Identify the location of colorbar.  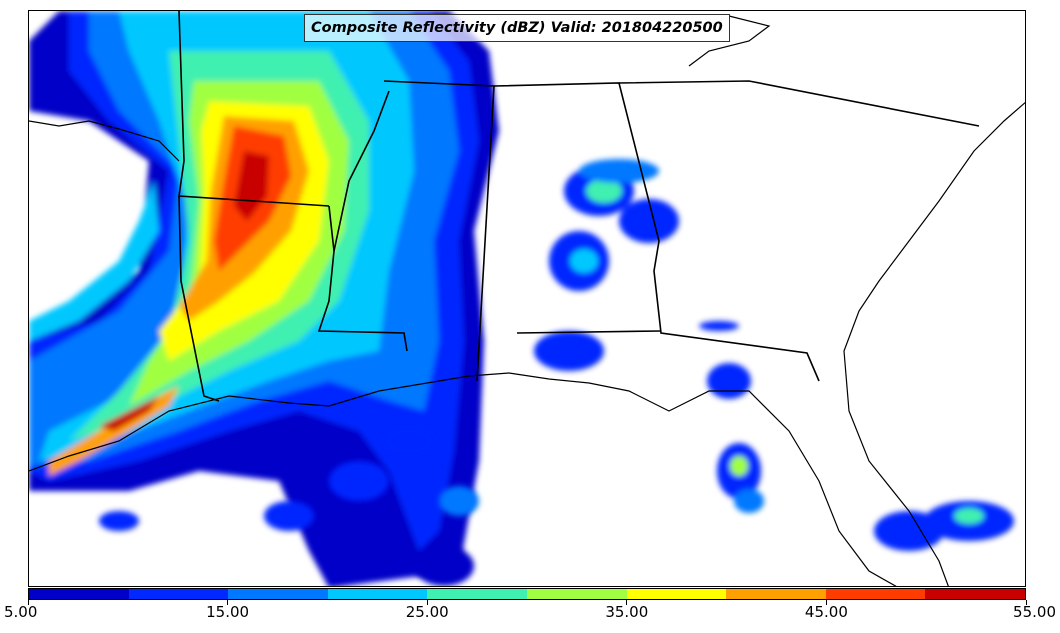
(527, 594).